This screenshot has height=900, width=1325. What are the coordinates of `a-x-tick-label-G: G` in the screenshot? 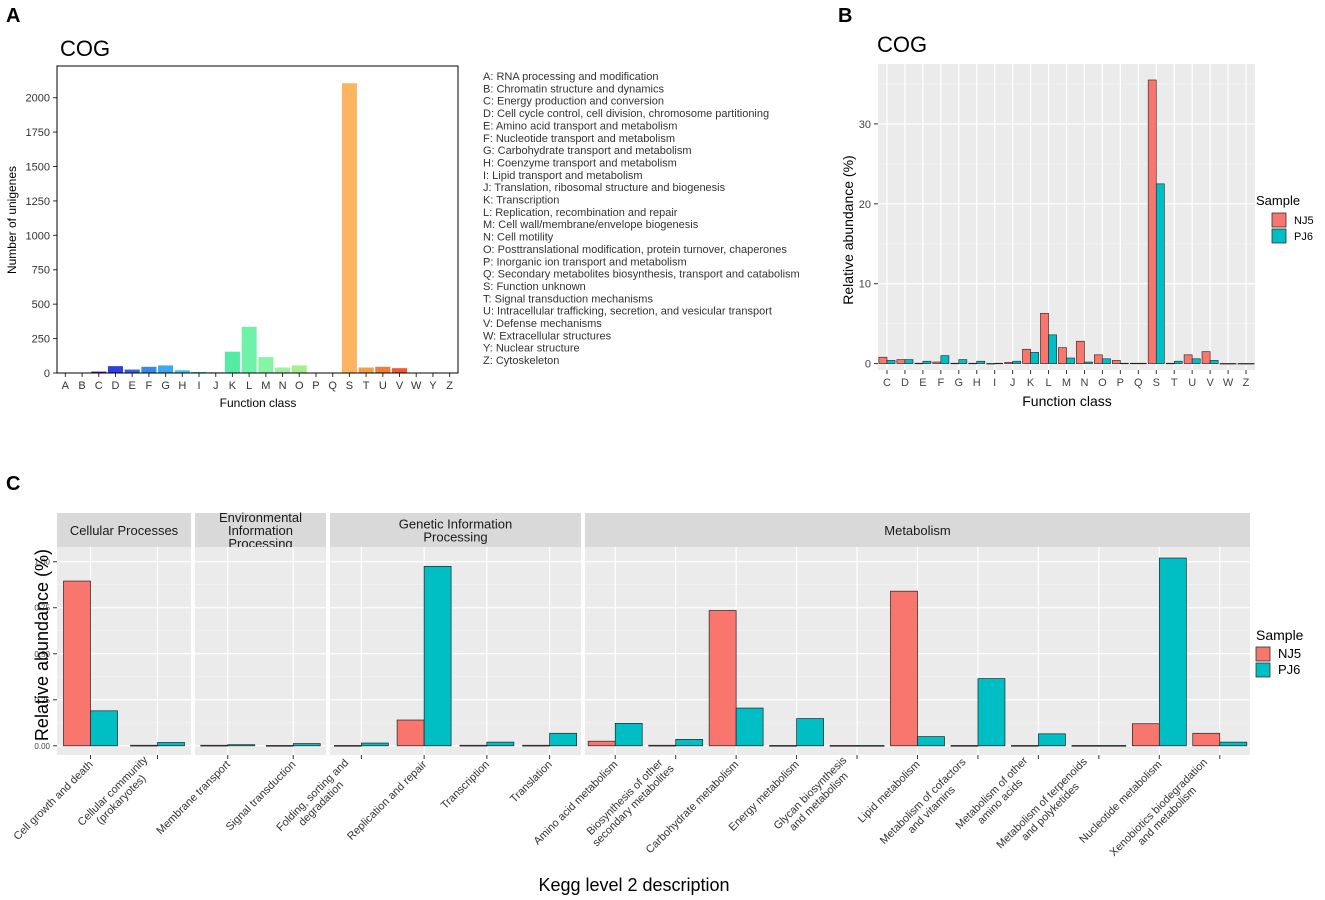 It's located at (165, 386).